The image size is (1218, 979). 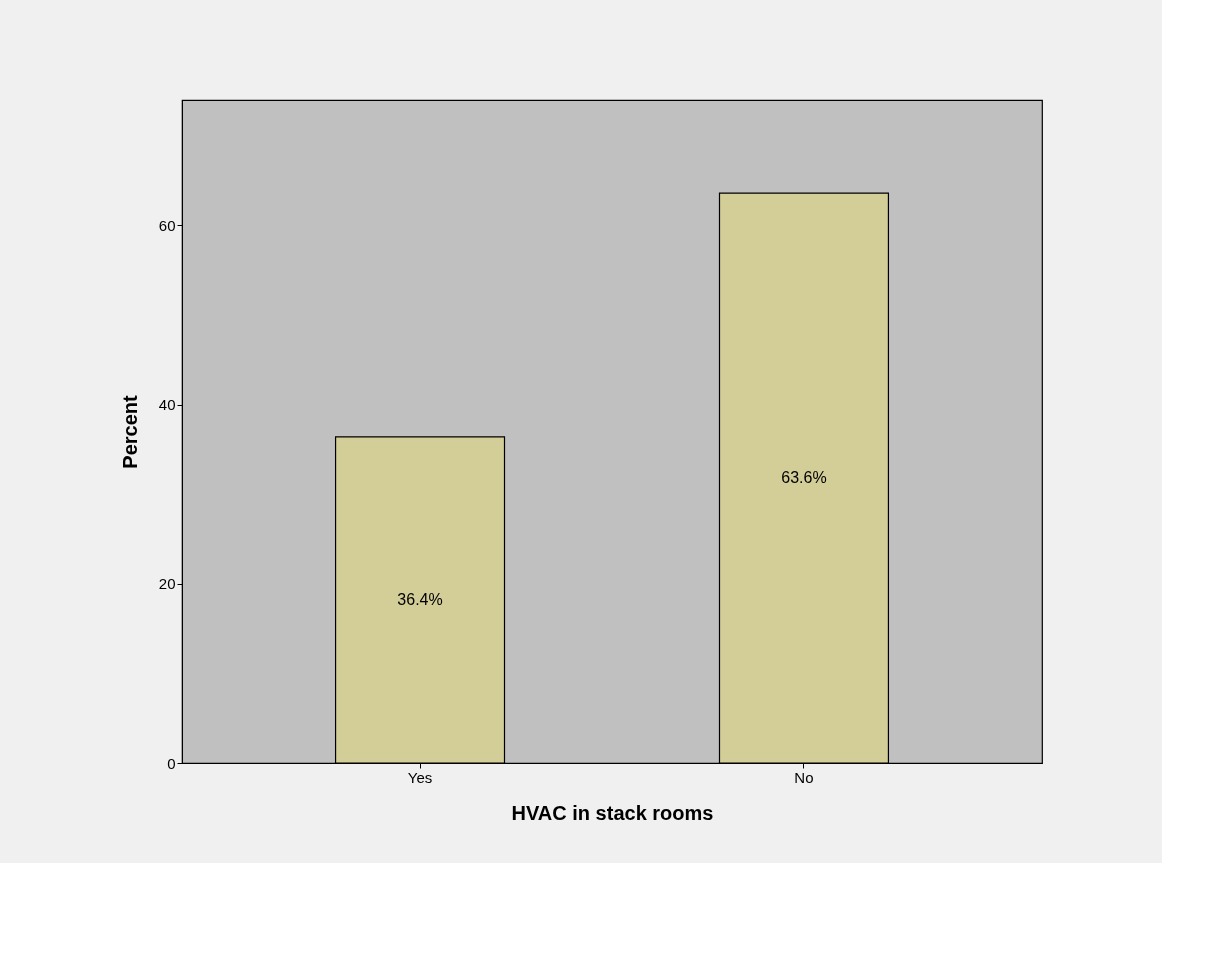 I want to click on x-tick-label: No, so click(x=804, y=777).